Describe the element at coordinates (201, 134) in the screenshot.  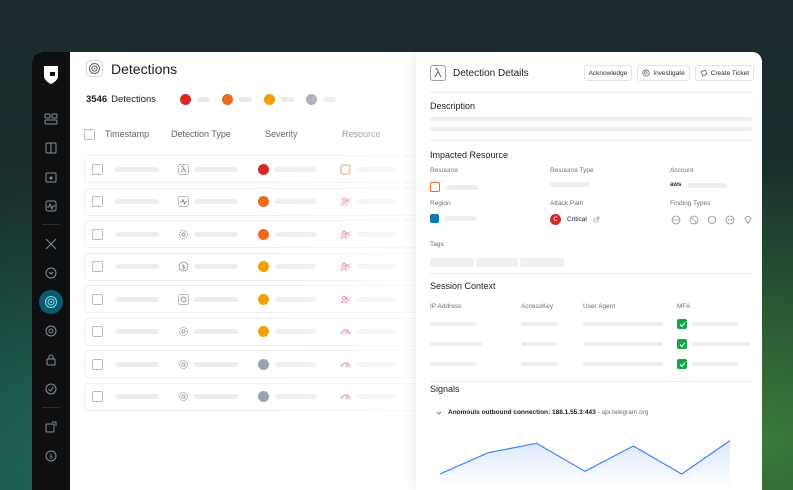
I see `column-header-detection-type: Detection Type` at that location.